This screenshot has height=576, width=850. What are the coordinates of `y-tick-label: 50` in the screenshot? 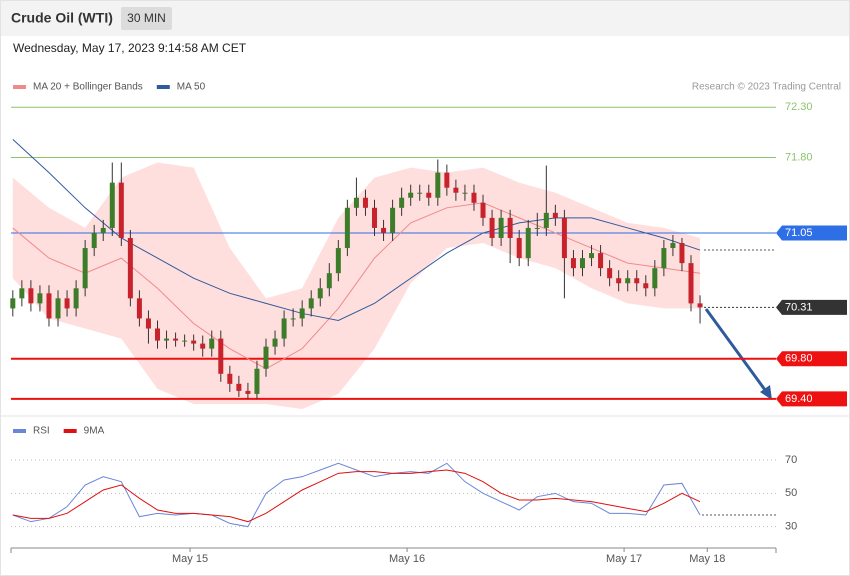 It's located at (791, 493).